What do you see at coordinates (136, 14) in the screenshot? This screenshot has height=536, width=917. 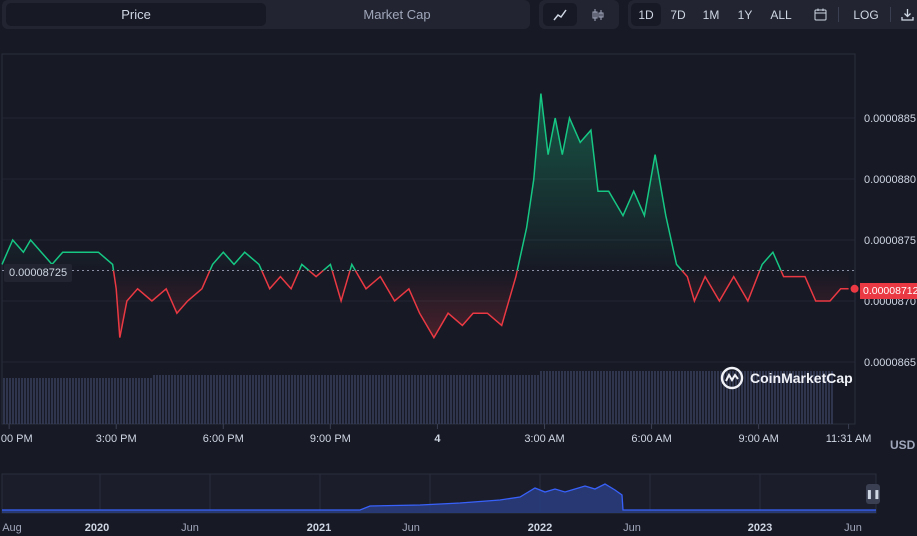 I see `tab-price: Price` at bounding box center [136, 14].